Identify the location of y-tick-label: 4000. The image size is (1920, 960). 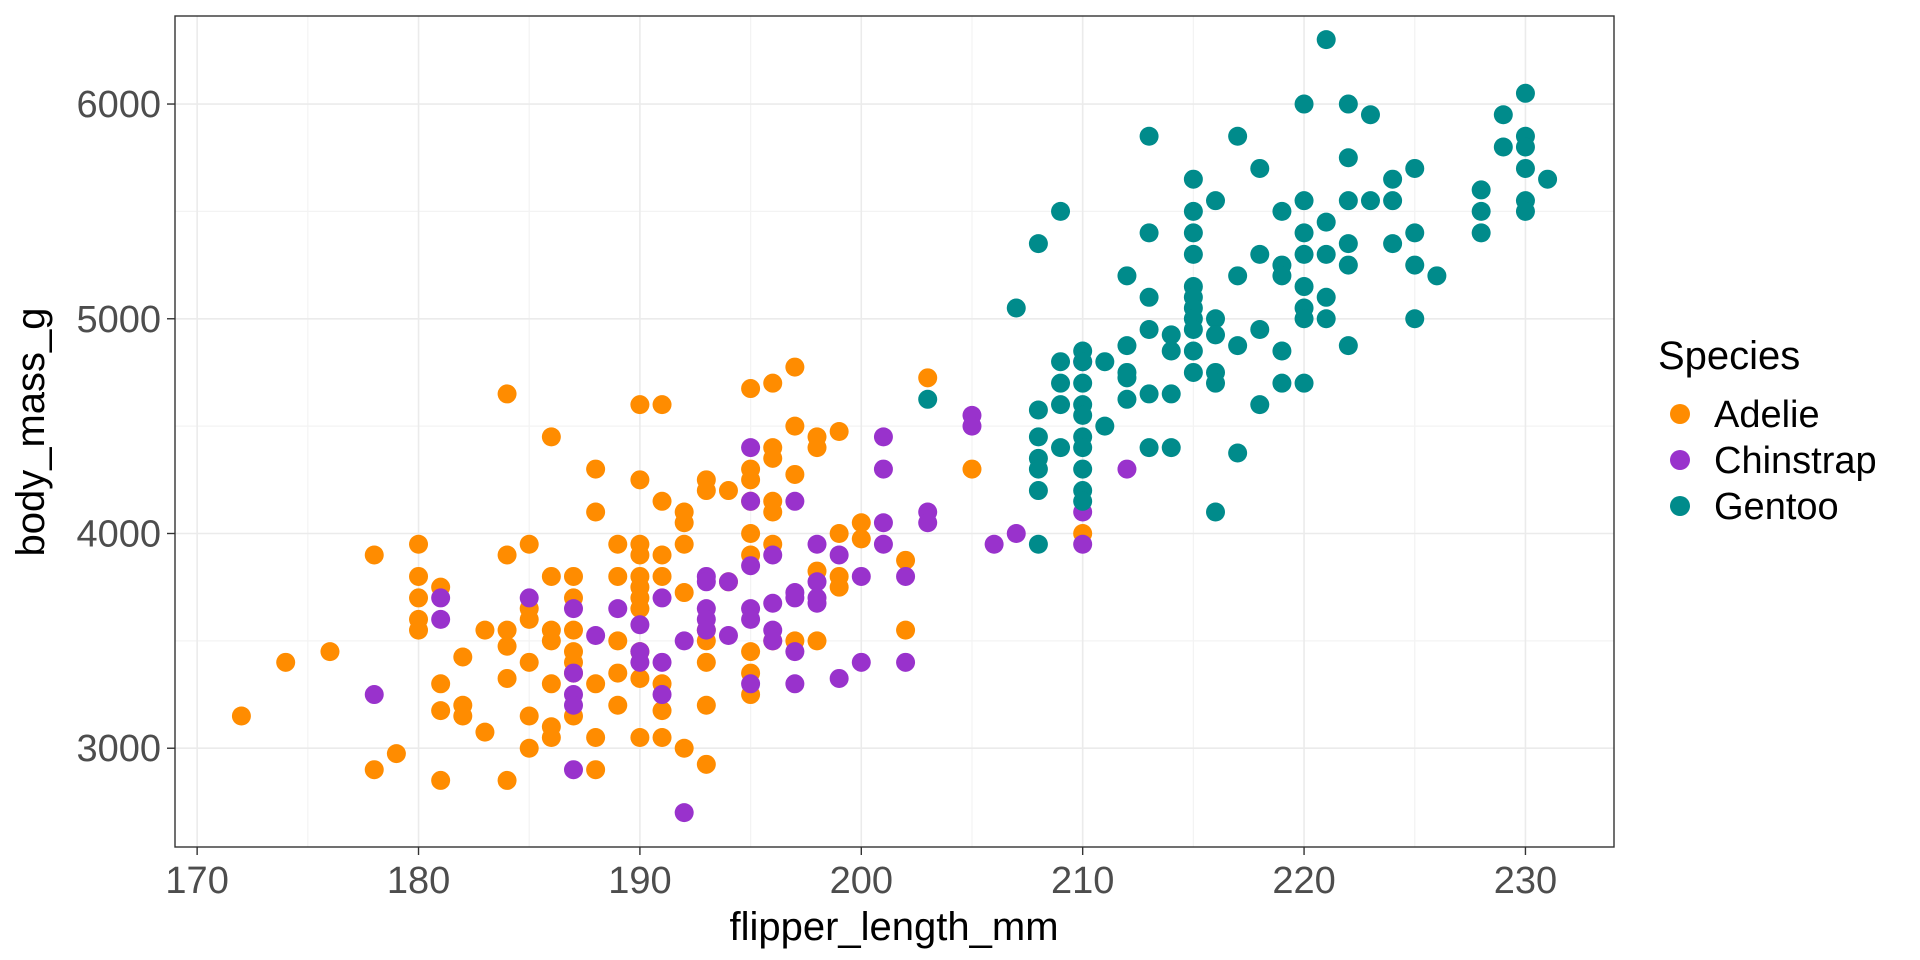
(118, 534).